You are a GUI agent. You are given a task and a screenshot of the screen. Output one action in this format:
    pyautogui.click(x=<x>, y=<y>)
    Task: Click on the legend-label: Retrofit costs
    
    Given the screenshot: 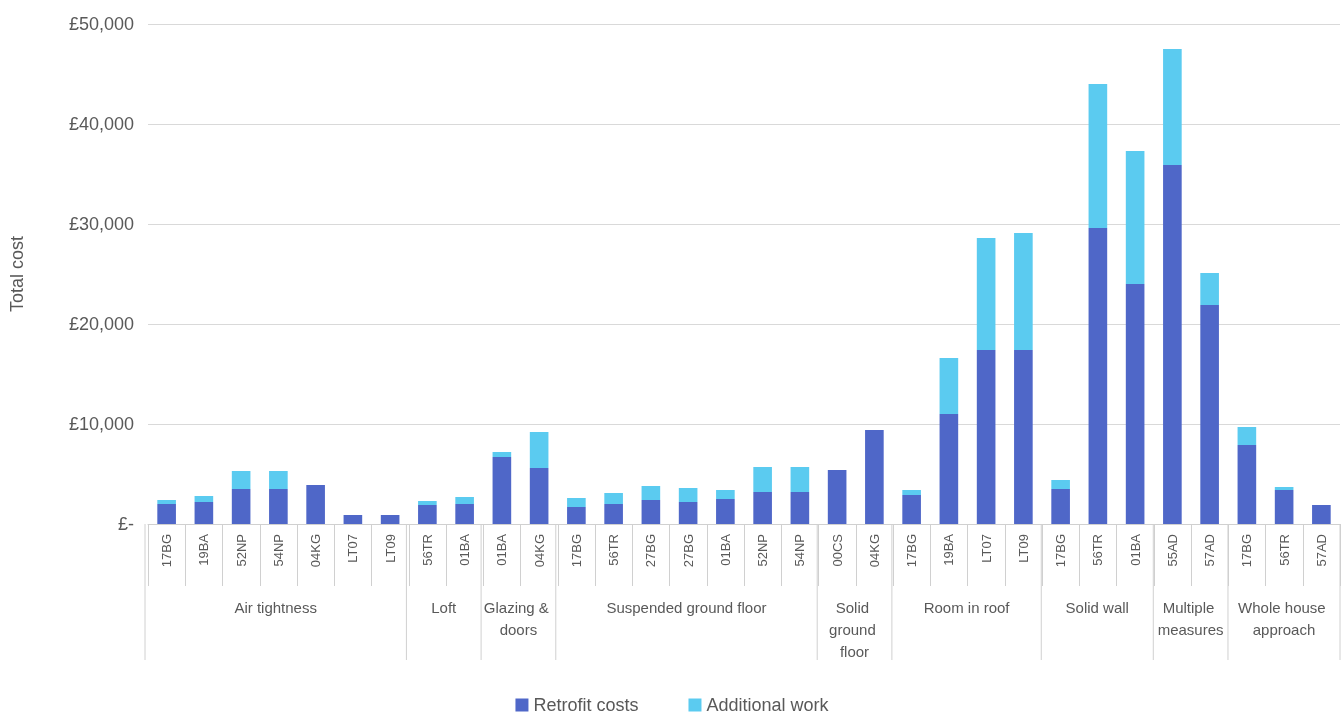 What is the action you would take?
    pyautogui.click(x=586, y=705)
    